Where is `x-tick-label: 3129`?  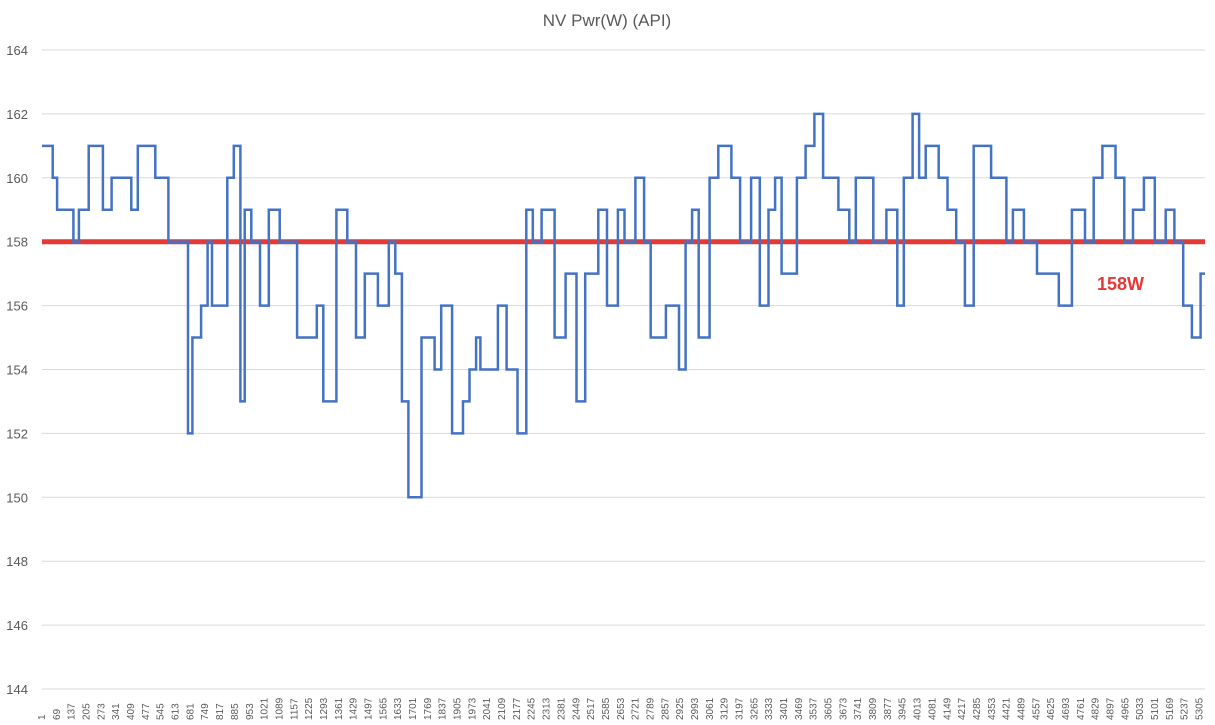
x-tick-label: 3129 is located at coordinates (725, 708).